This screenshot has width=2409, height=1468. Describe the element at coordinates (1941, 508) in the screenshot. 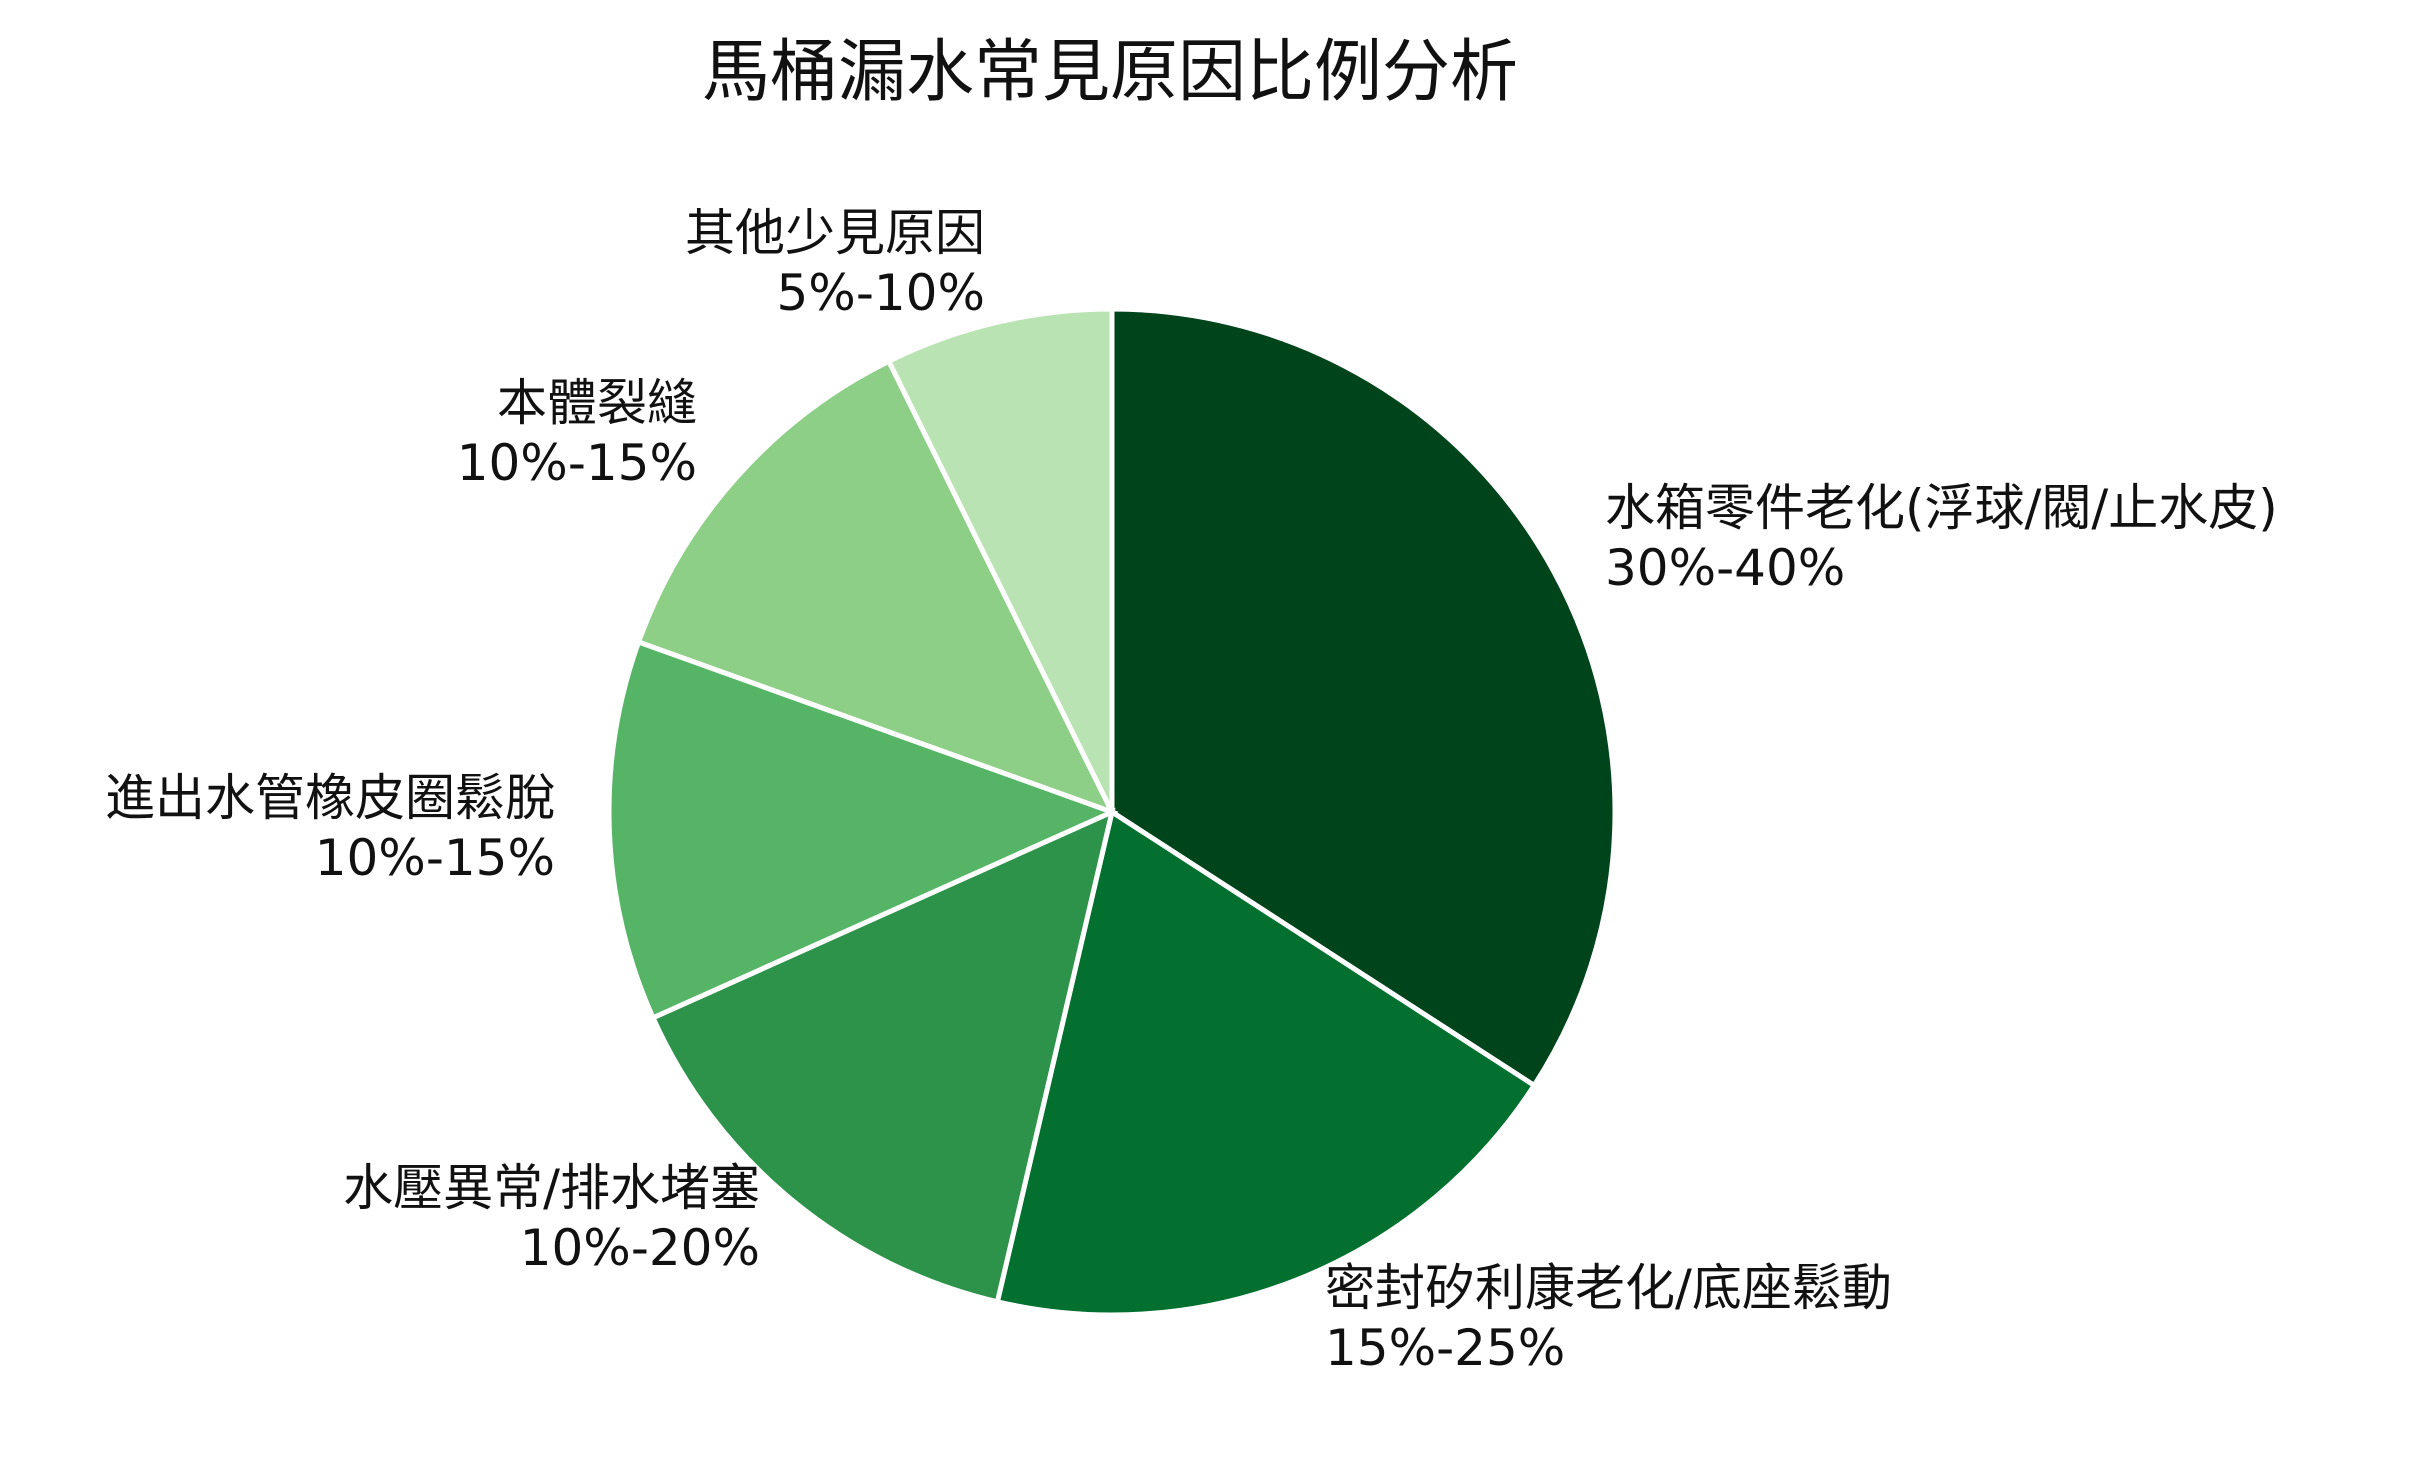

I see `slice-label-name: 水箱零件老化(浮球/閥/止水皮)` at that location.